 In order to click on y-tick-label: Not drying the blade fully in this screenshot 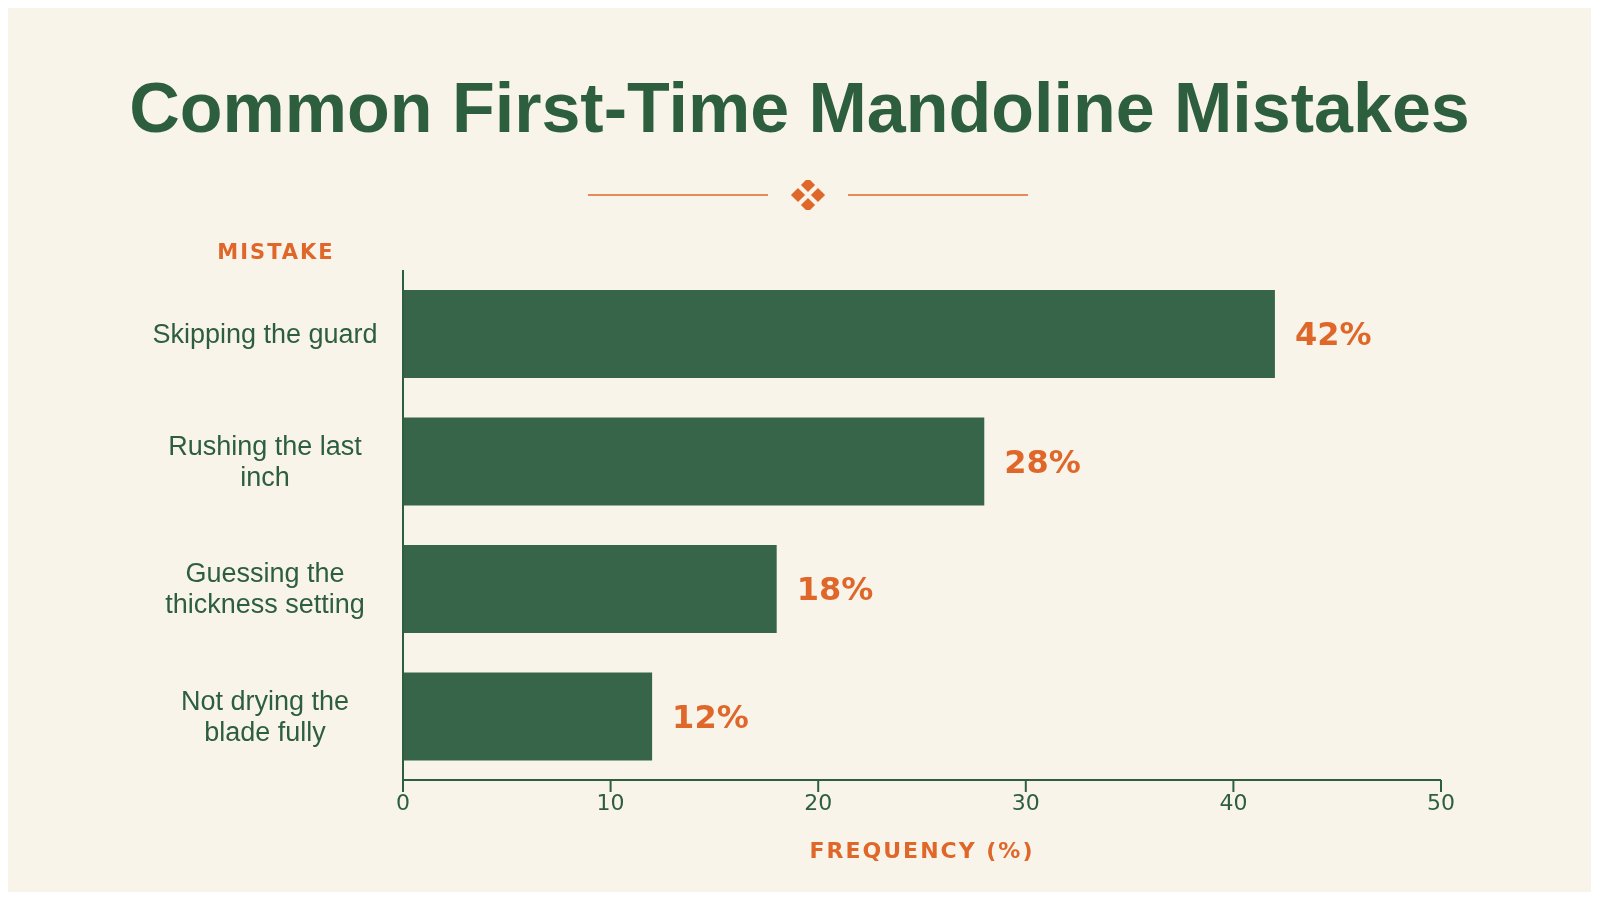, I will do `click(265, 716)`.